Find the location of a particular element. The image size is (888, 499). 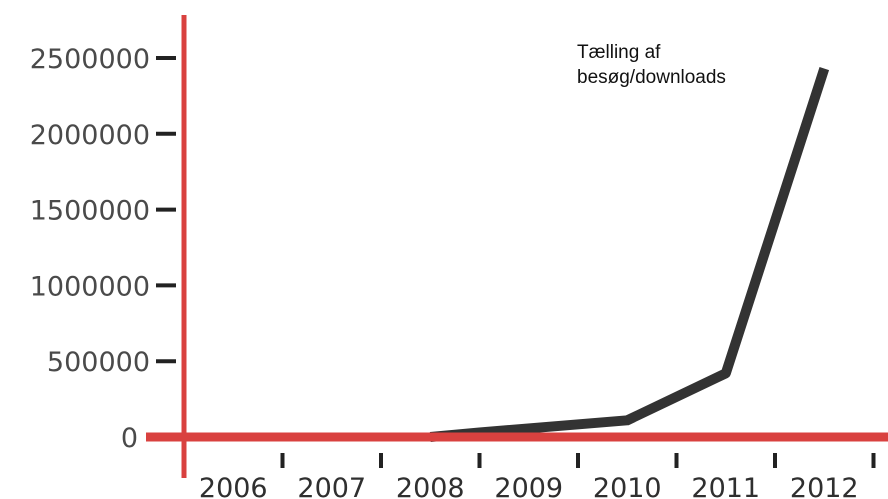

x-tick-label: 2010 is located at coordinates (627, 486).